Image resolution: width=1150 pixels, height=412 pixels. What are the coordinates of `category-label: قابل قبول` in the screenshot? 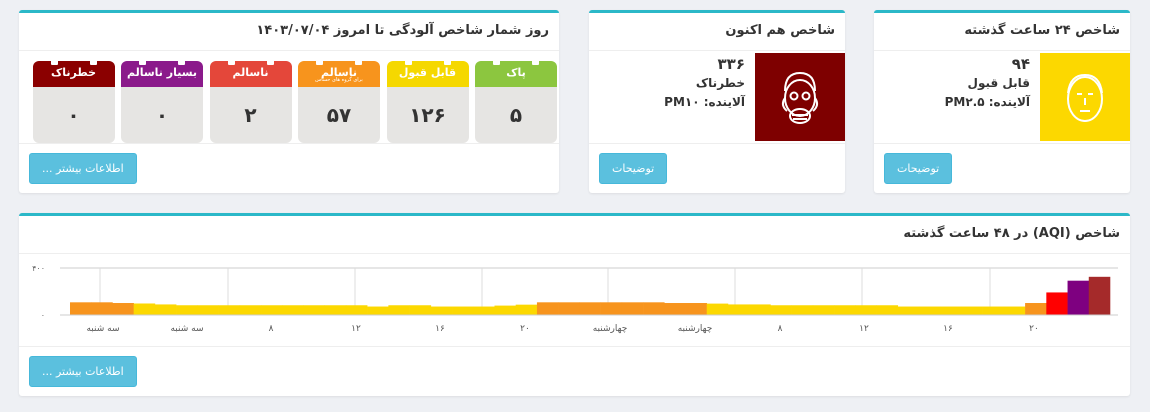 It's located at (427, 72).